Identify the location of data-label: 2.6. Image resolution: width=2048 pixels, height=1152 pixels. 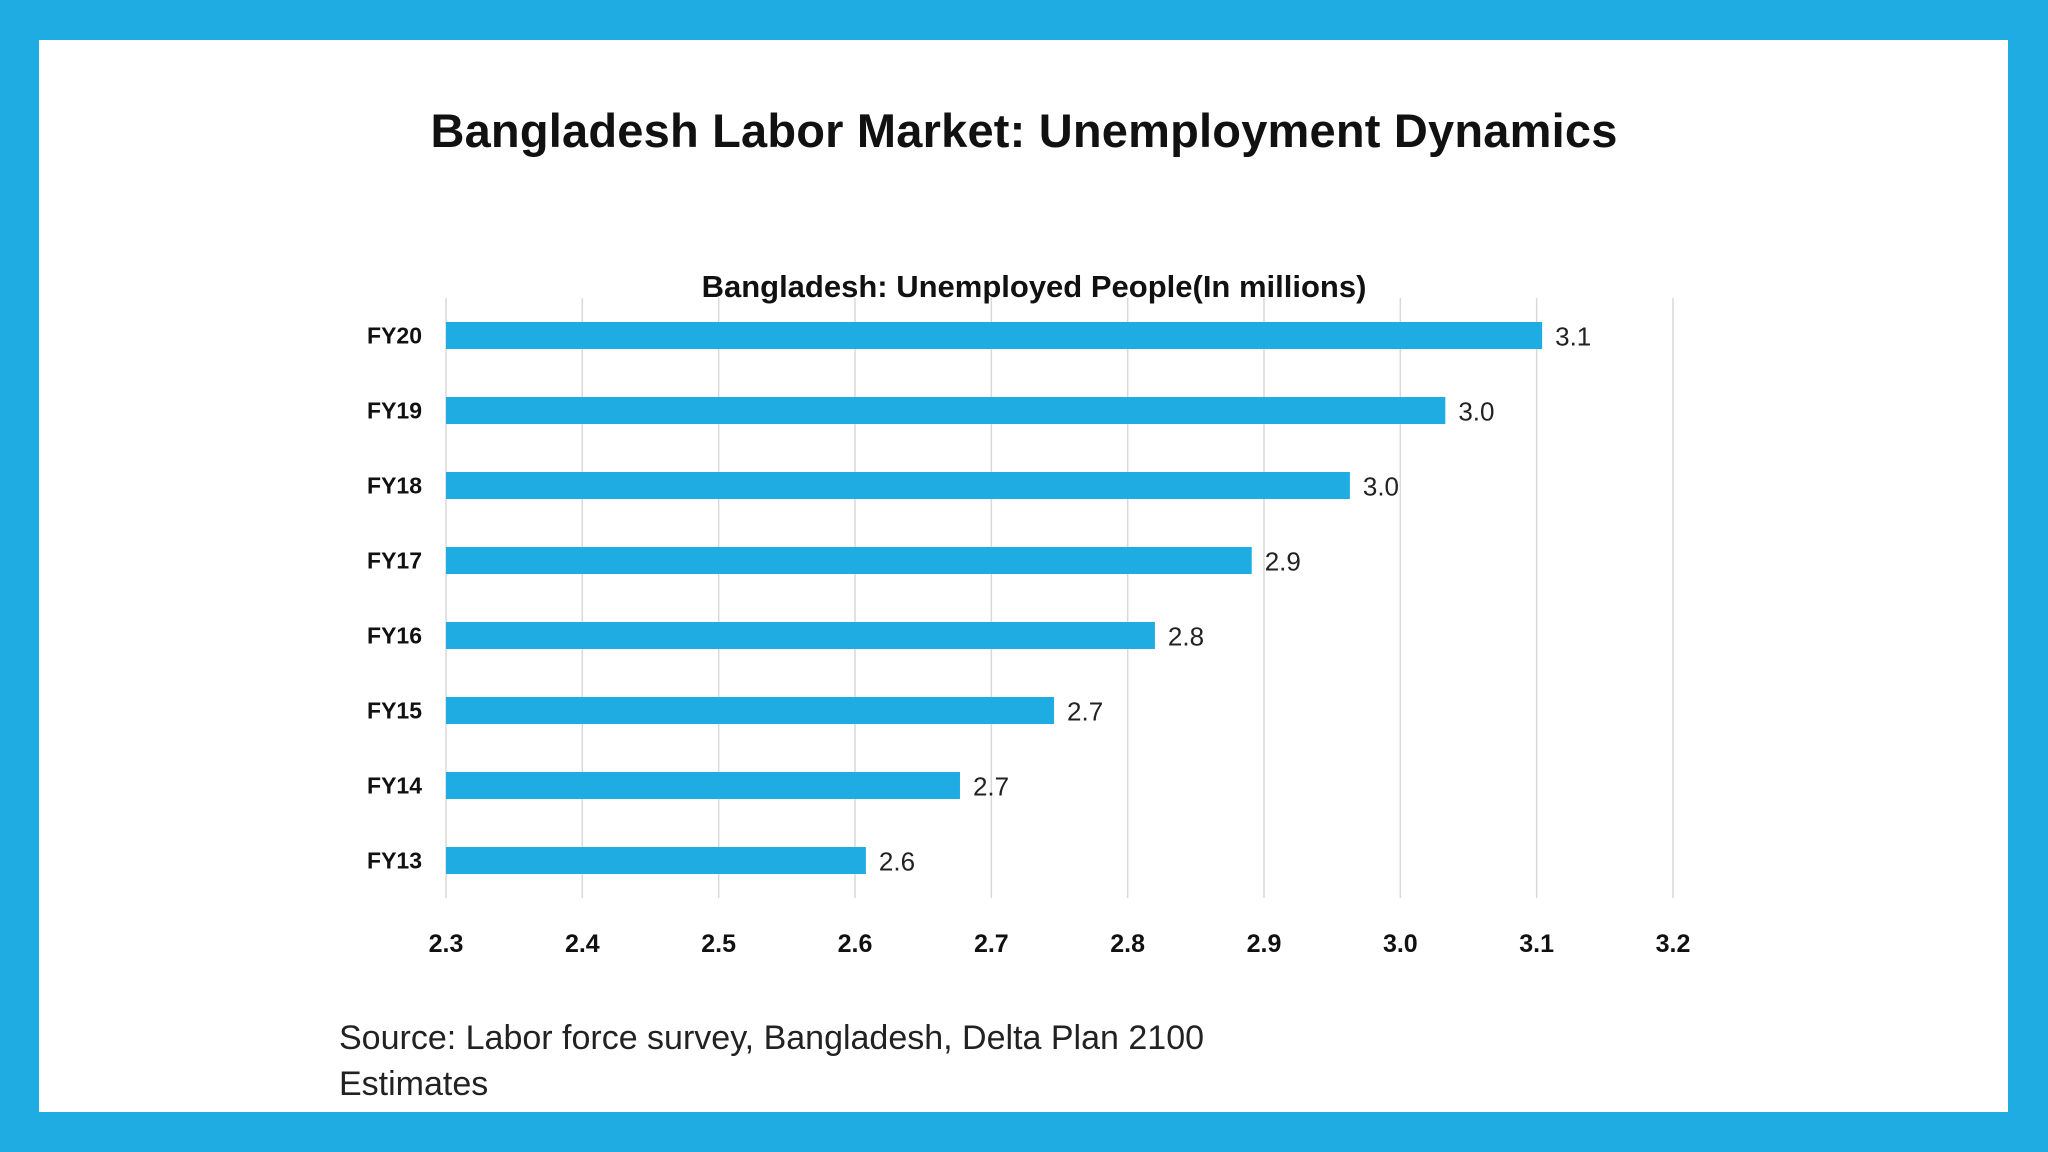
(897, 862).